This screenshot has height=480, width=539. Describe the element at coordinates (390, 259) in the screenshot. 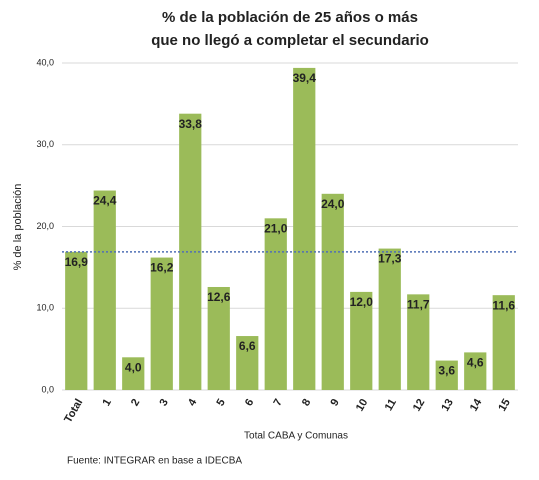

I see `value-label: 17,3` at that location.